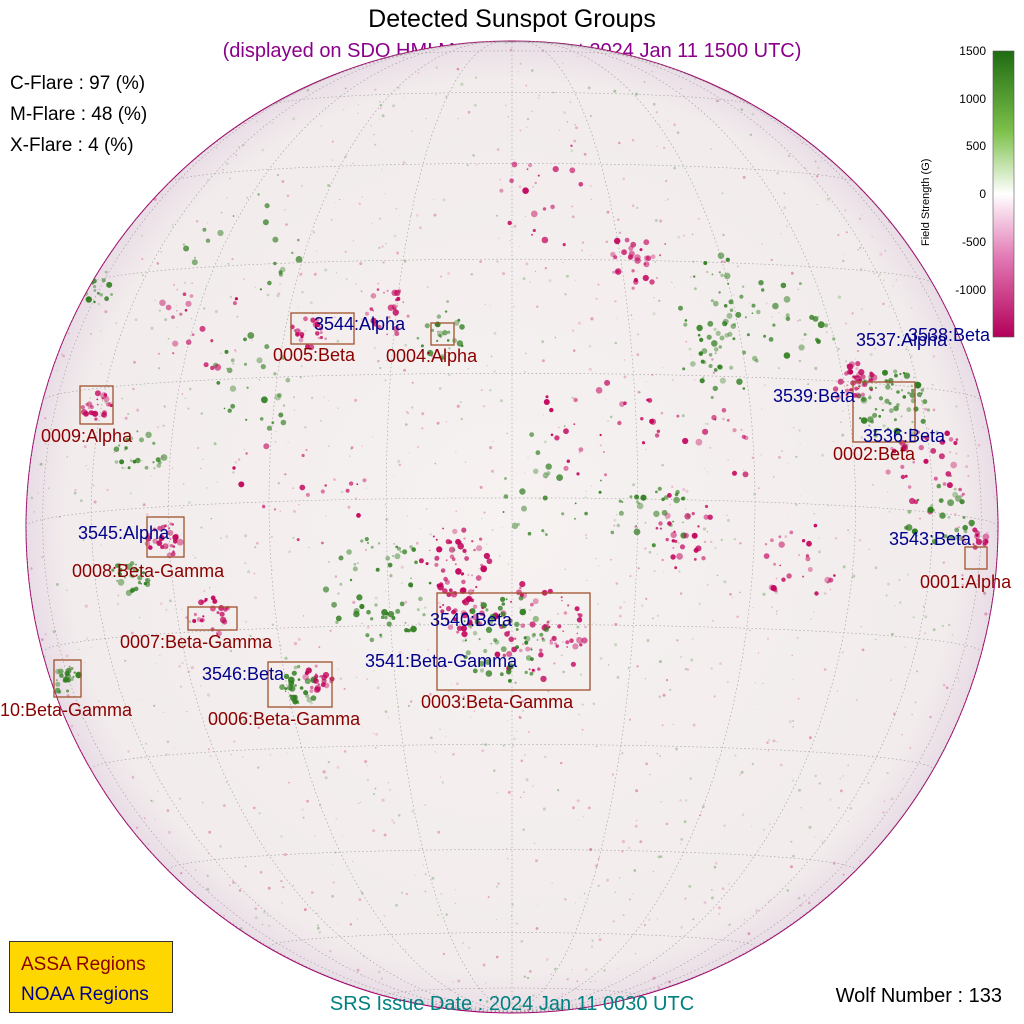 The height and width of the screenshot is (1024, 1024). What do you see at coordinates (124, 533) in the screenshot?
I see `noaa-region-label: 3545:Alpha` at bounding box center [124, 533].